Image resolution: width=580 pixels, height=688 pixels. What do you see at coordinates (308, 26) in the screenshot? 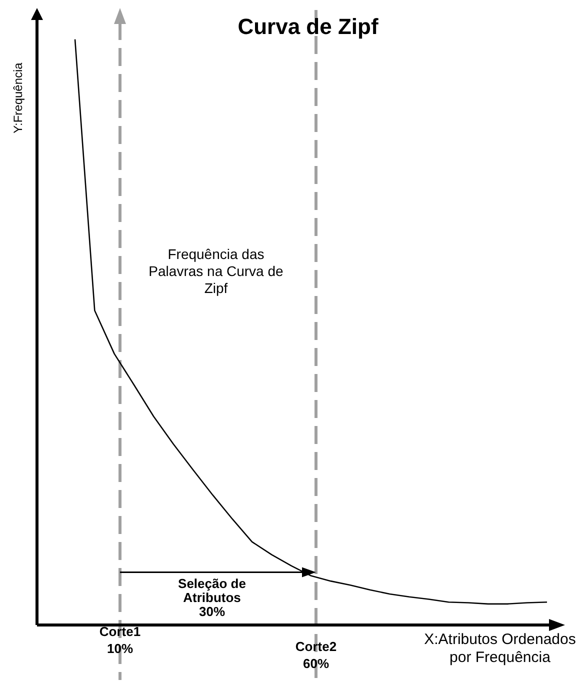
I see `chart-title: Curva de Zipf` at bounding box center [308, 26].